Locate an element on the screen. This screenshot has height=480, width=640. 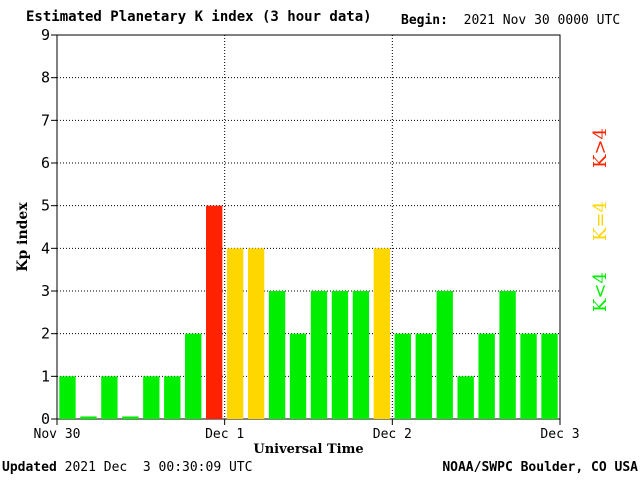
y-tick-label: 1 is located at coordinates (45, 376).